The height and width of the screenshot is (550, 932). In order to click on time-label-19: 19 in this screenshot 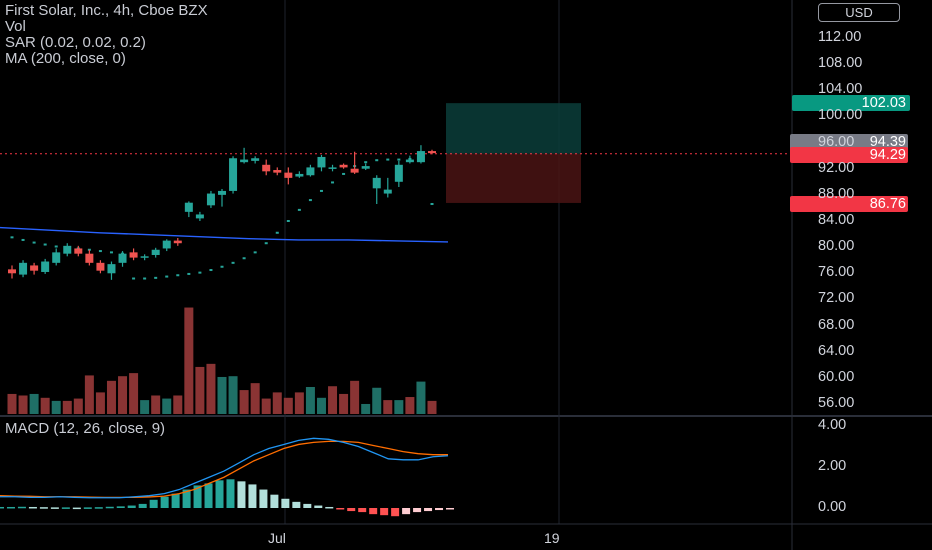, I will do `click(552, 538)`.